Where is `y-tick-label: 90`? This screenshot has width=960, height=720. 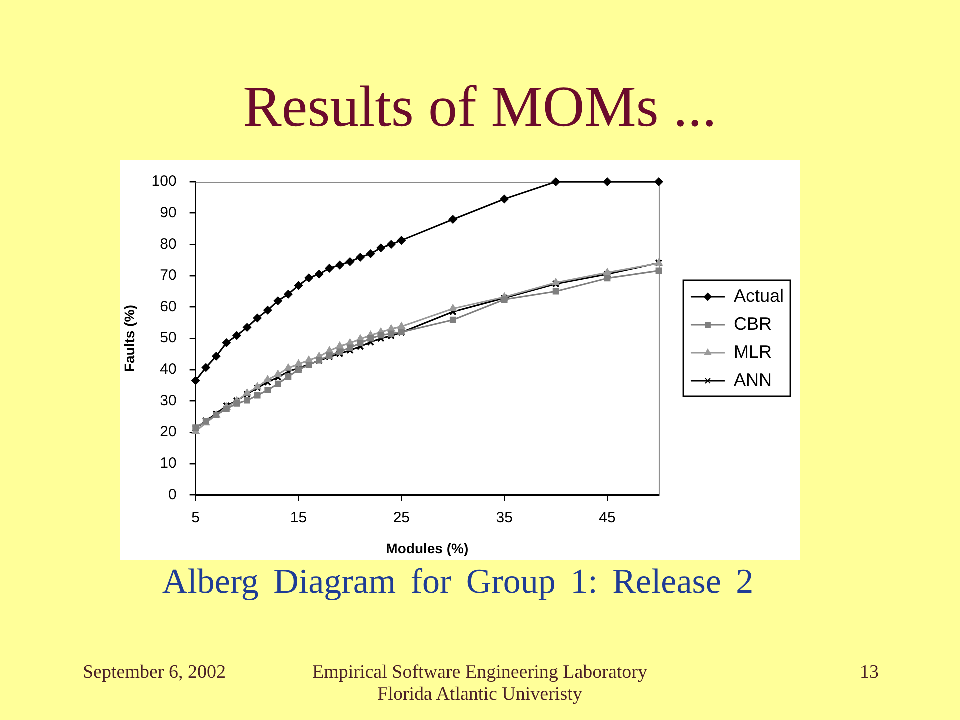 y-tick-label: 90 is located at coordinates (168, 213).